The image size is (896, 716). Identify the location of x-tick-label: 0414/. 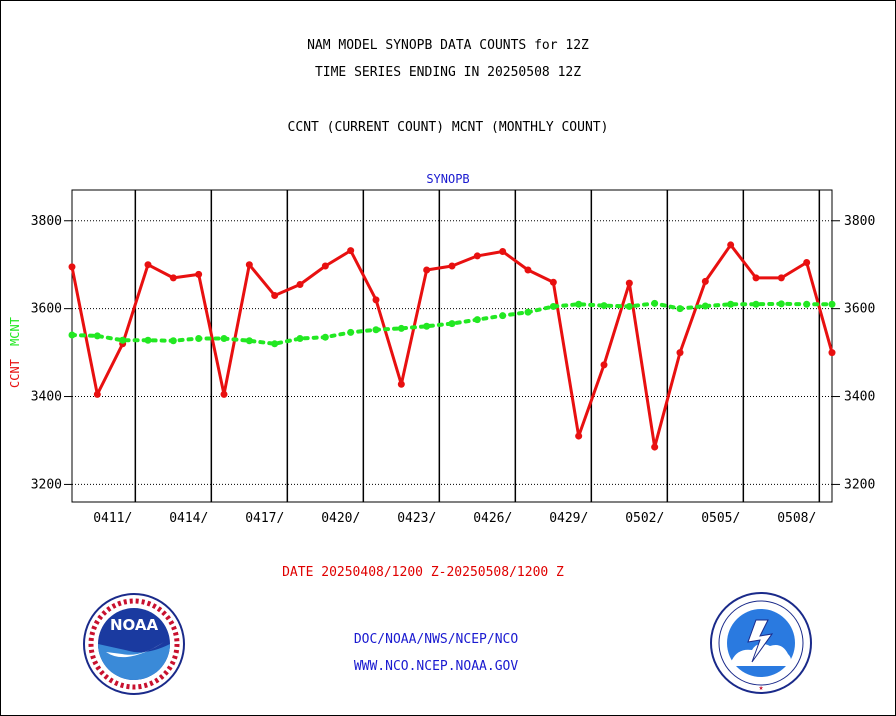
(188, 518).